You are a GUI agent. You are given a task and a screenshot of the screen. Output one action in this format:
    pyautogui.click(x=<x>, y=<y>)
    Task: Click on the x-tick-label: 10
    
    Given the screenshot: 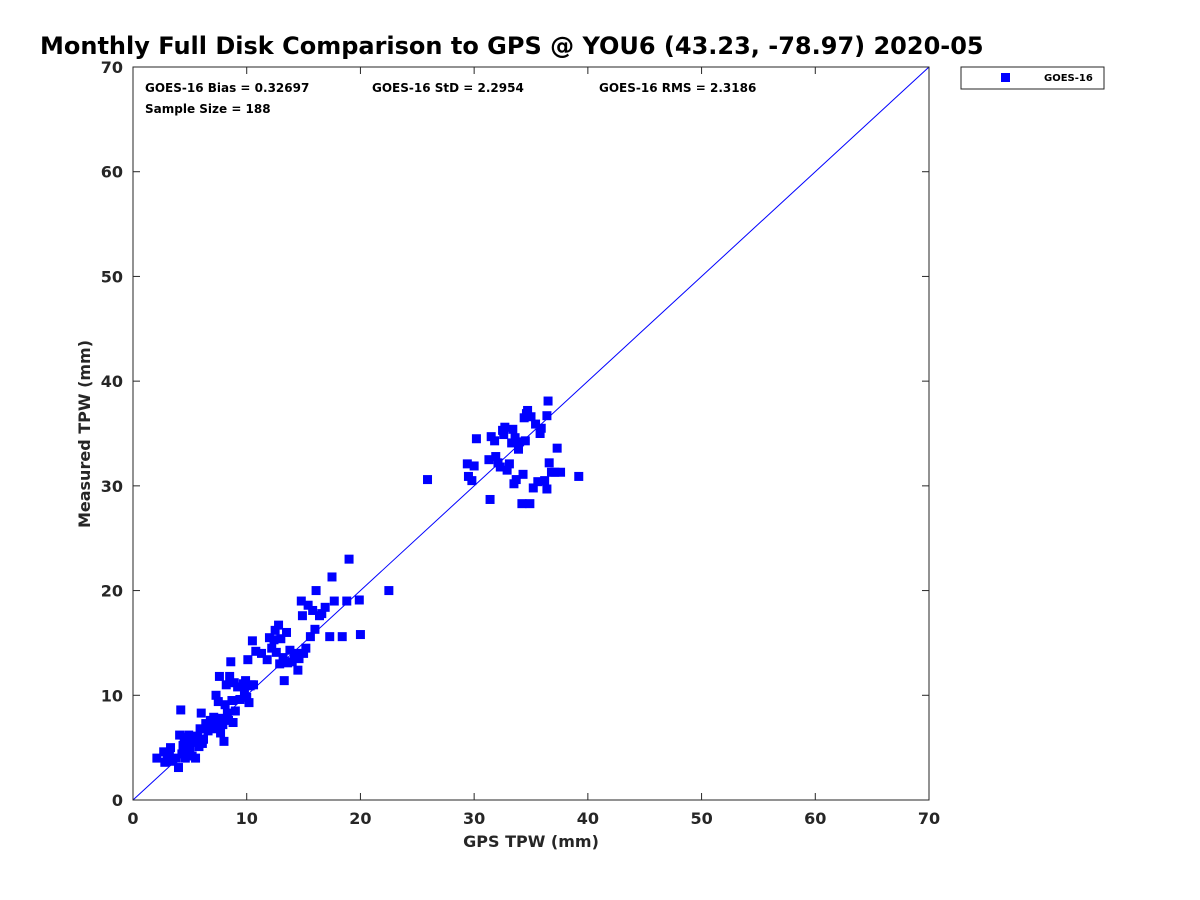 What is the action you would take?
    pyautogui.click(x=247, y=818)
    